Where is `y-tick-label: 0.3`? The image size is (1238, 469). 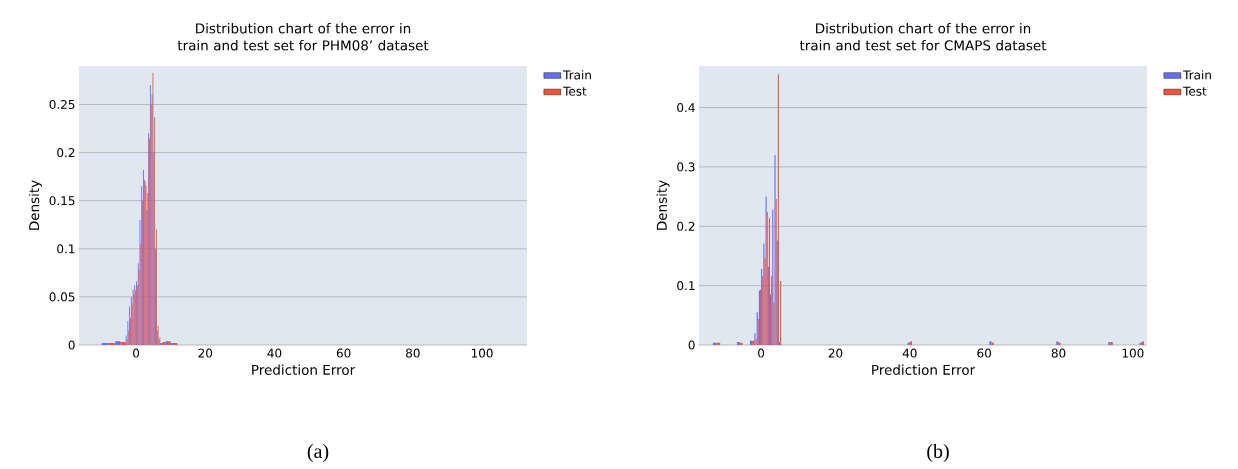
y-tick-label: 0.3 is located at coordinates (686, 167).